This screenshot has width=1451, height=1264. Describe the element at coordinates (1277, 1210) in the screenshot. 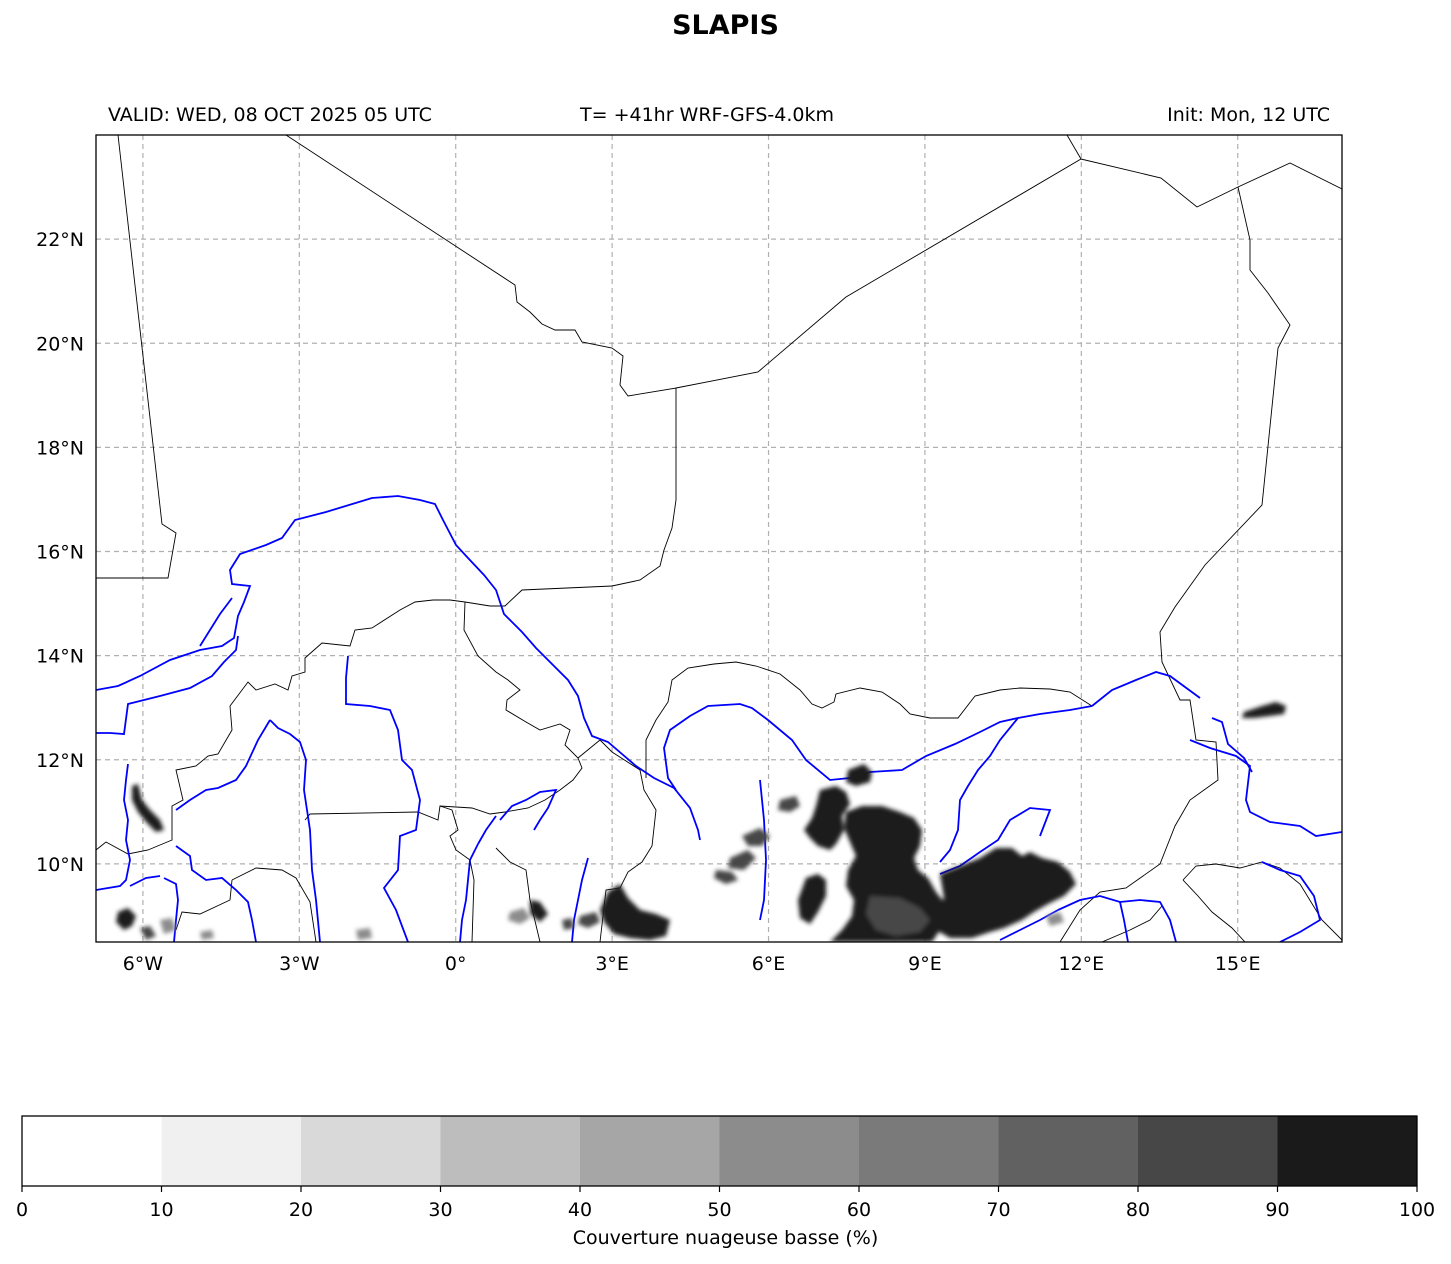

I see `colorbar-tick-label: 90` at that location.